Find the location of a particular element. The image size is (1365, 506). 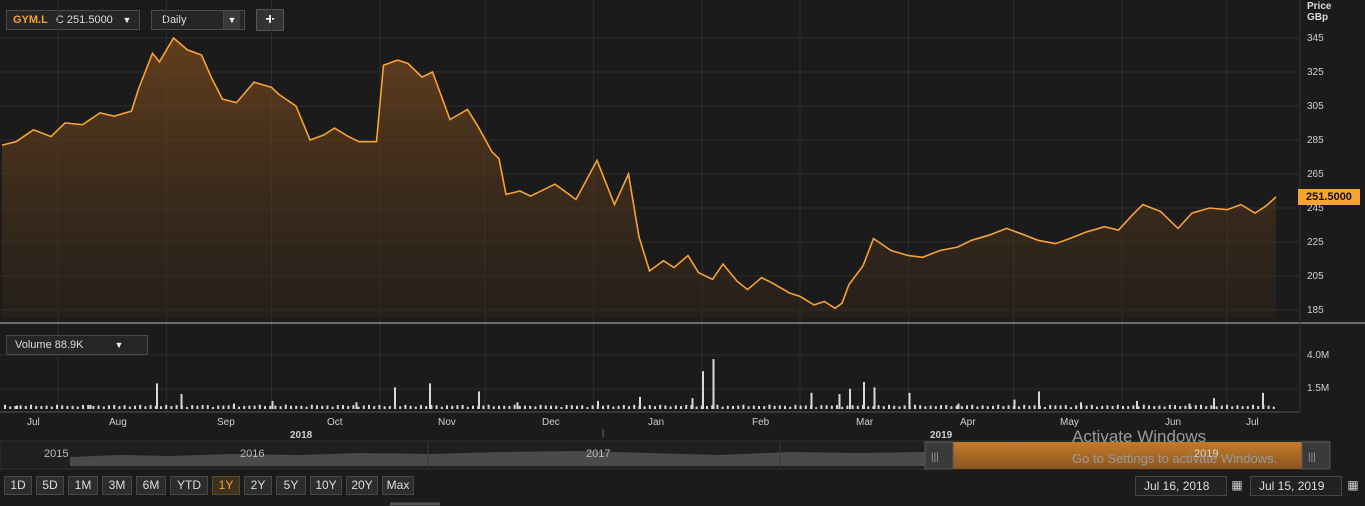

month-label: Dec is located at coordinates (551, 422).